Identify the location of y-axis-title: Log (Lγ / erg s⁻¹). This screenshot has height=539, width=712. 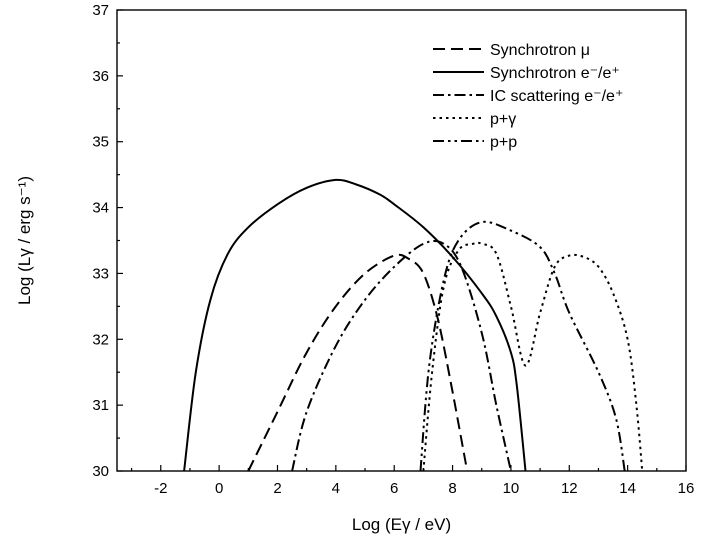
(24, 240).